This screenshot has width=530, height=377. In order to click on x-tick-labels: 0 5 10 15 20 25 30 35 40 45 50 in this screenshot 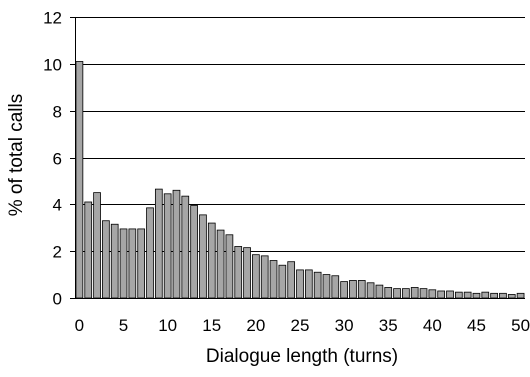, I will do `click(302, 325)`.